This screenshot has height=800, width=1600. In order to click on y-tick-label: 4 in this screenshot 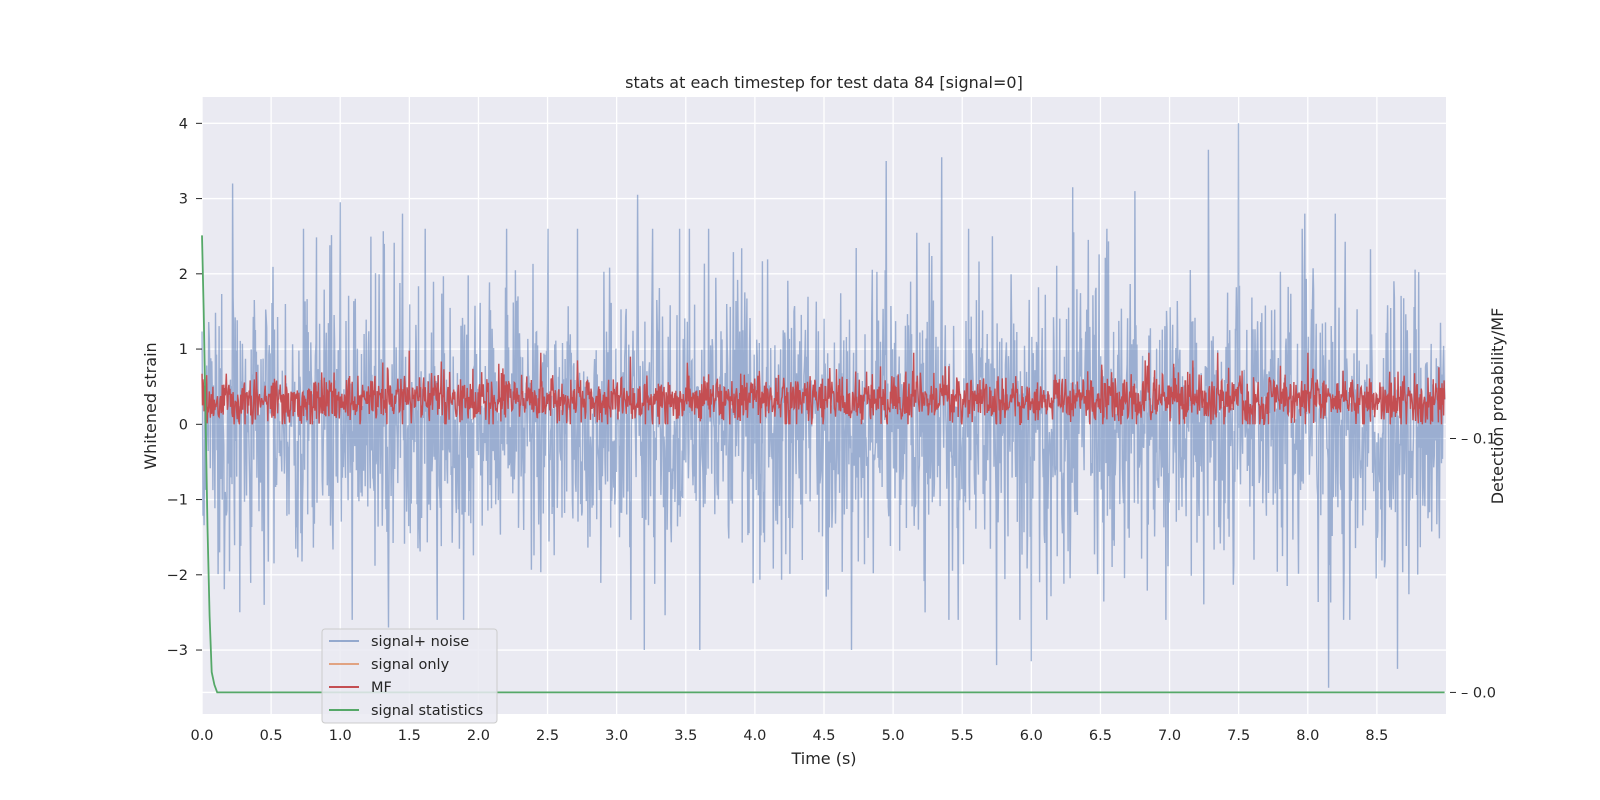, I will do `click(183, 124)`.